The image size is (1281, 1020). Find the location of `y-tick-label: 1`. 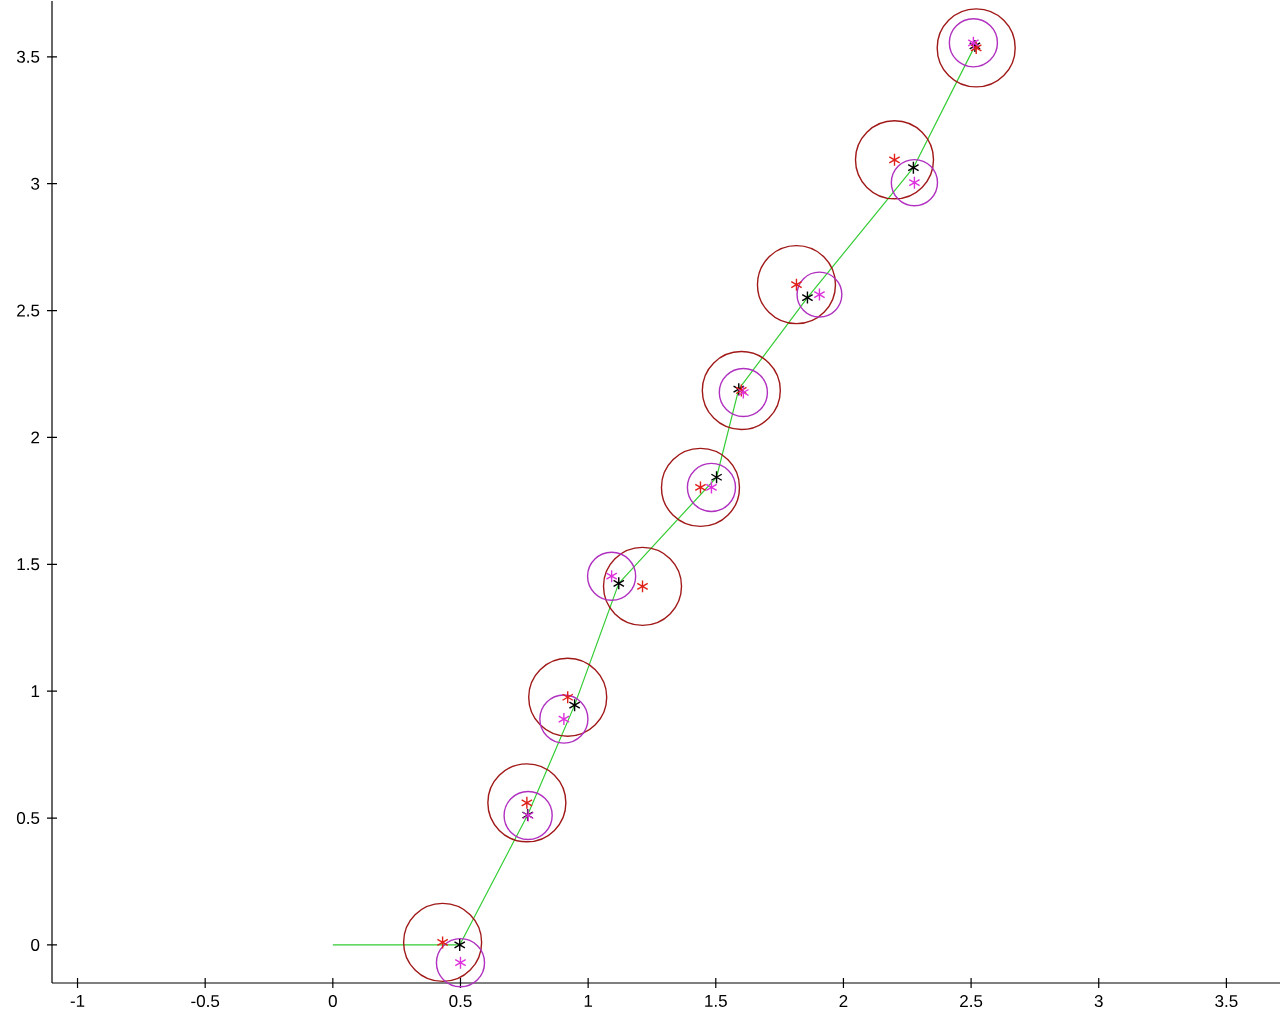

y-tick-label: 1 is located at coordinates (35, 691).